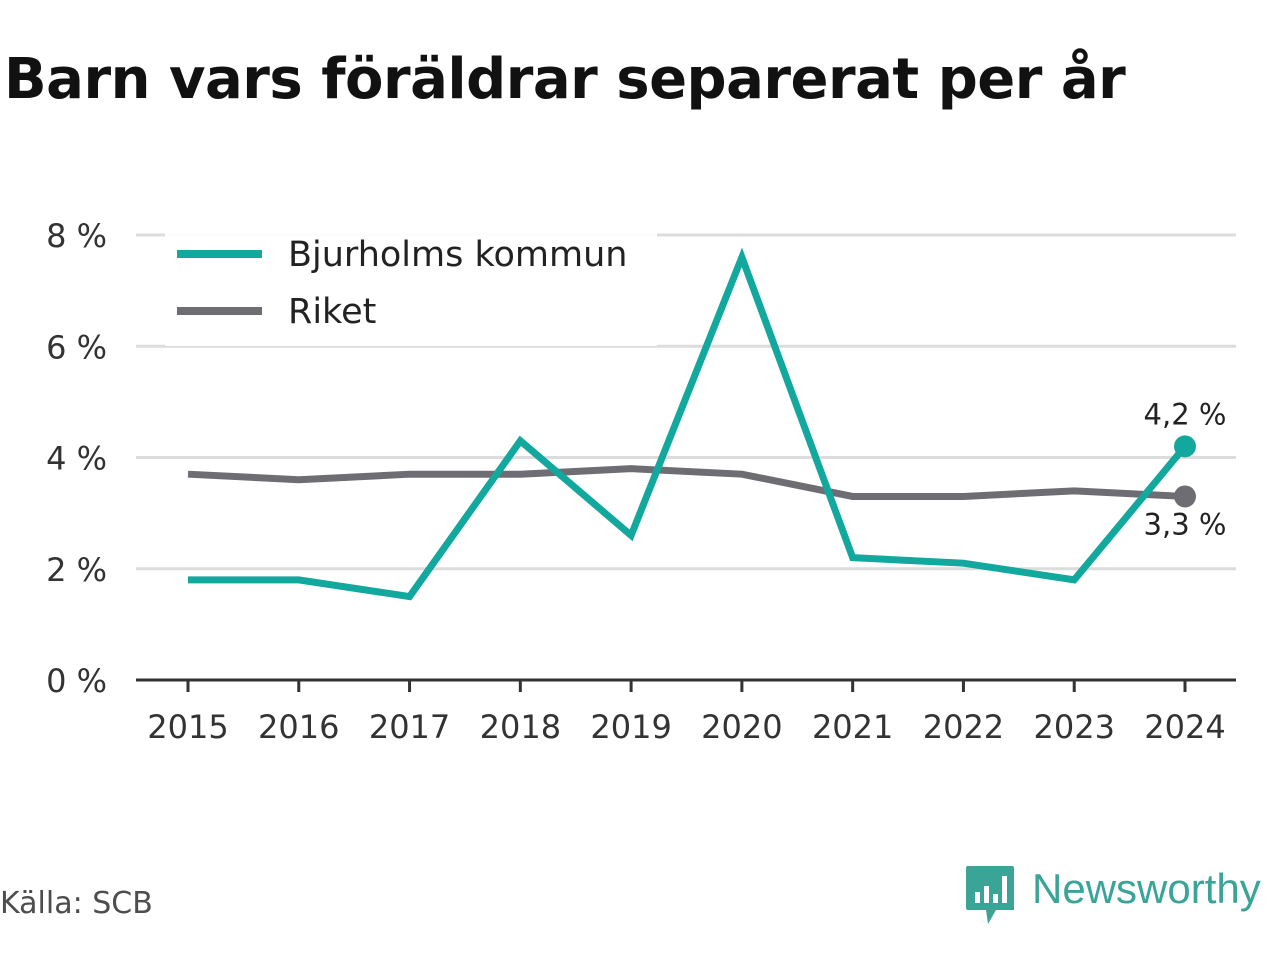  I want to click on x-tick-label: 2019, so click(630, 727).